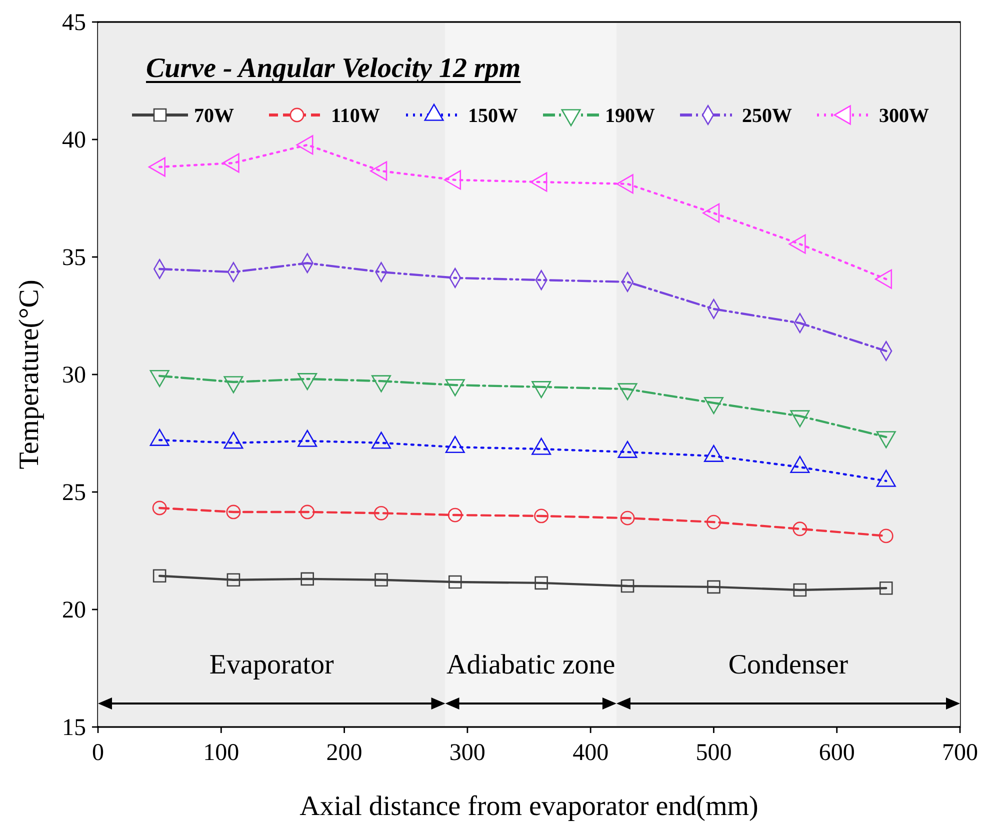 The width and height of the screenshot is (987, 831). What do you see at coordinates (904, 116) in the screenshot?
I see `legend-label: 300W` at bounding box center [904, 116].